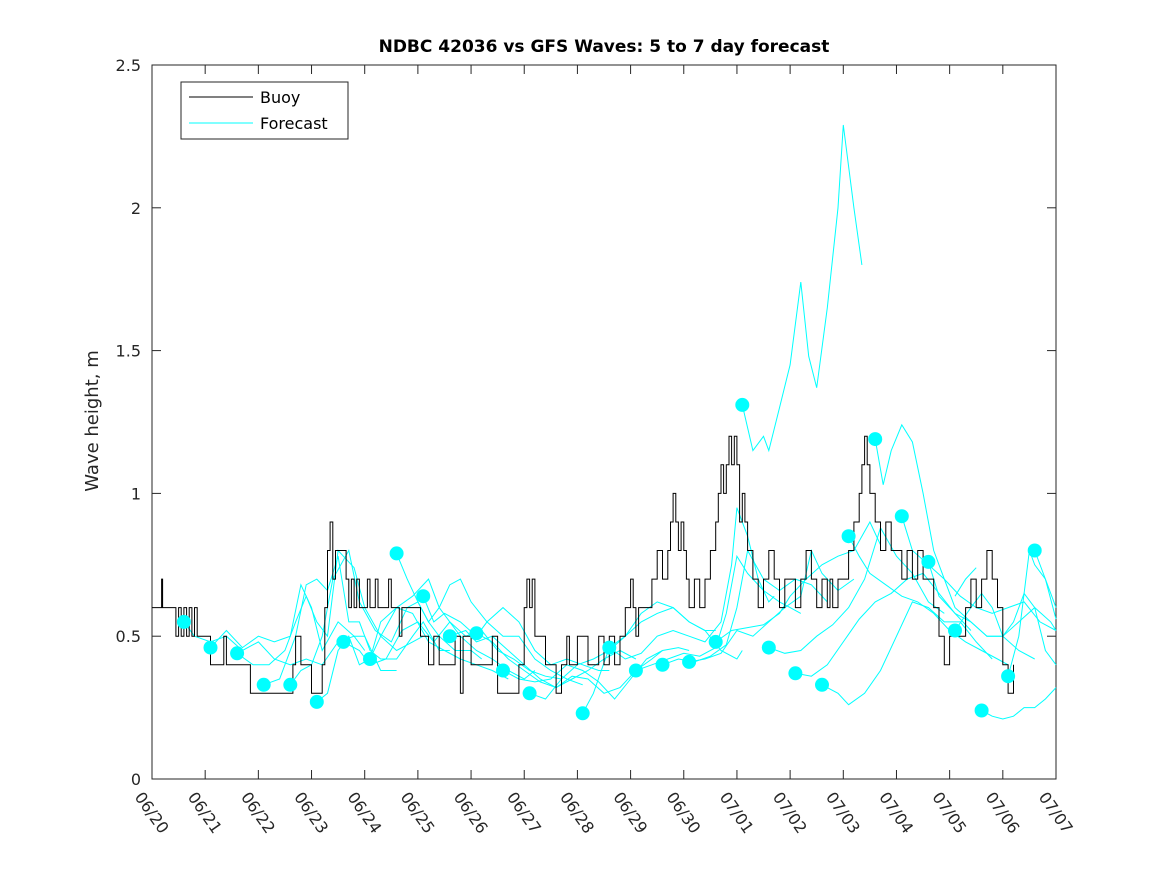 This screenshot has height=875, width=1167. I want to click on x-tick-label-11: 07/01, so click(737, 812).